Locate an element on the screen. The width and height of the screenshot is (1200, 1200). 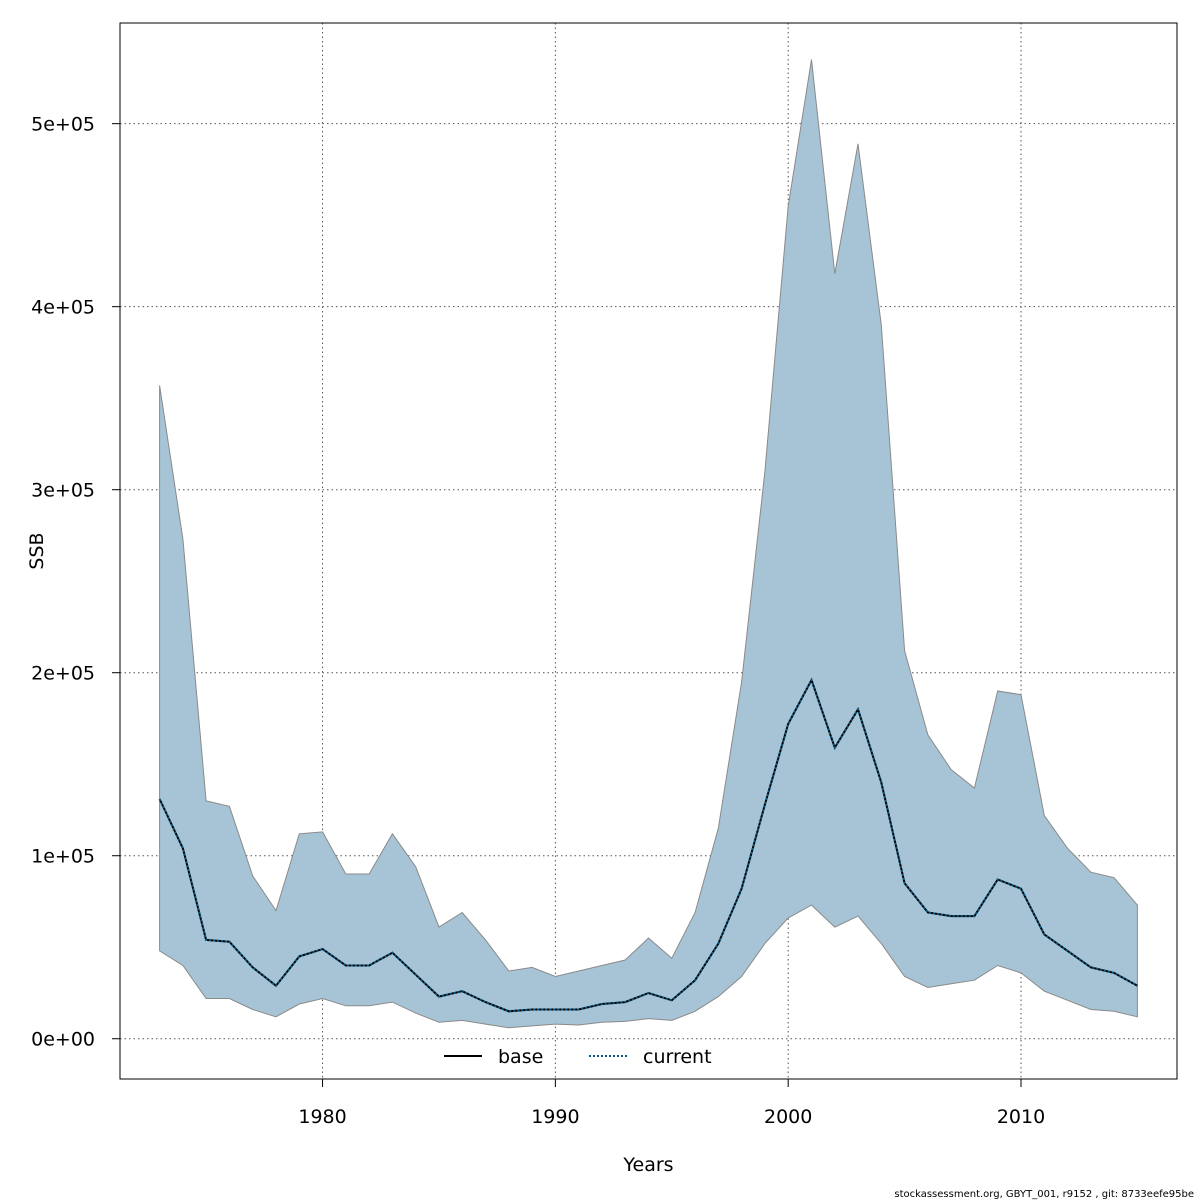
y-axis: 0e+00 1e+05 2e+05 3e+05 4e+05 5e+05 is located at coordinates (75, 582).